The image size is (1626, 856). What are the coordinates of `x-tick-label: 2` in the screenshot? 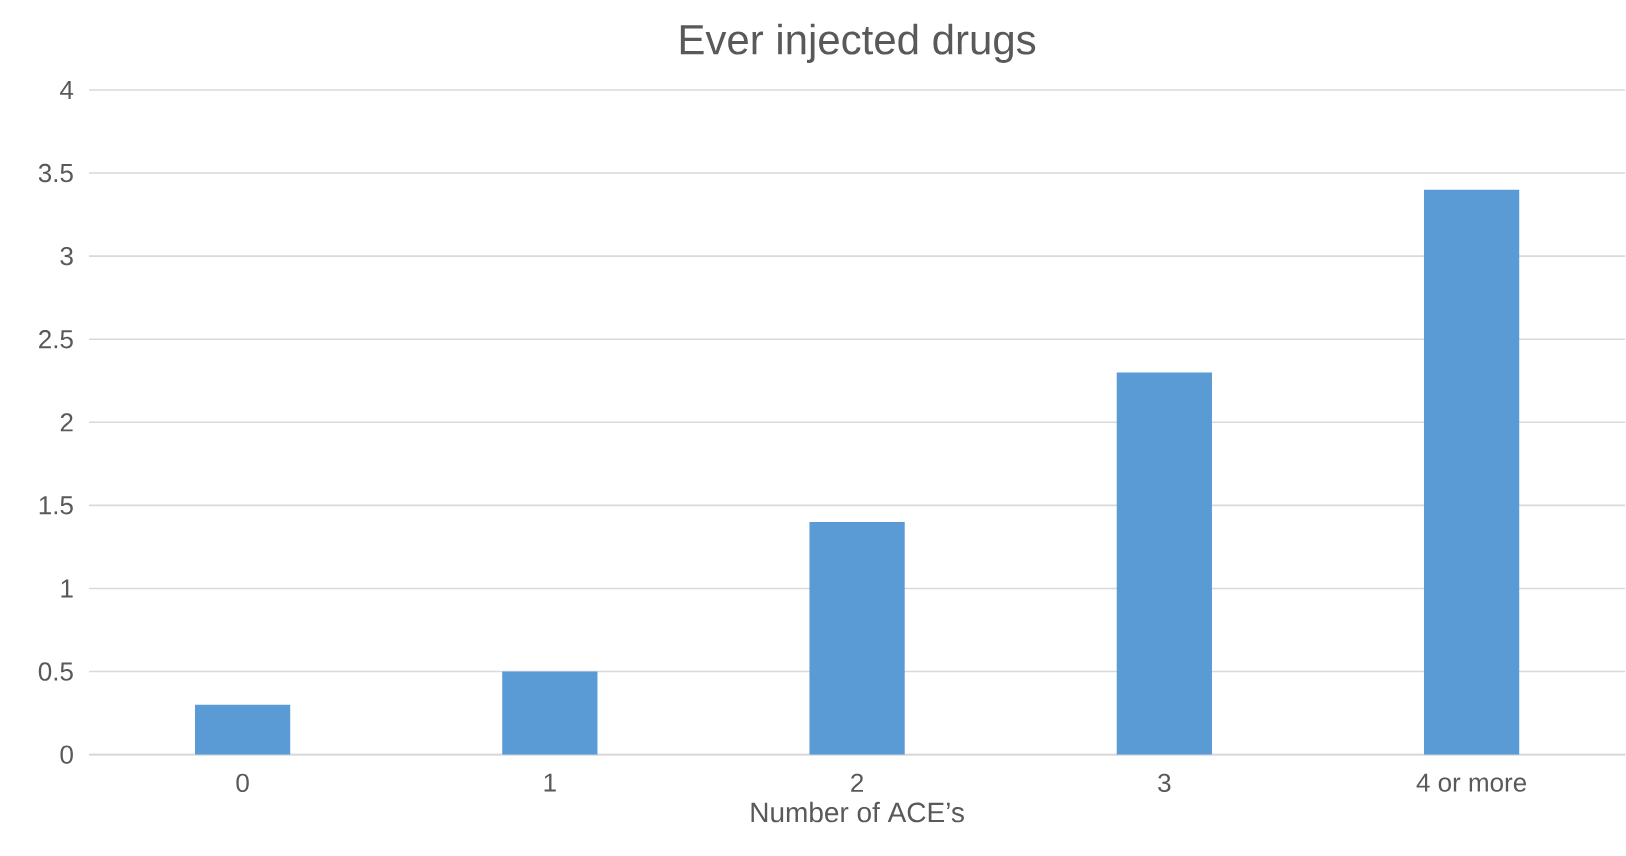 It's located at (857, 783).